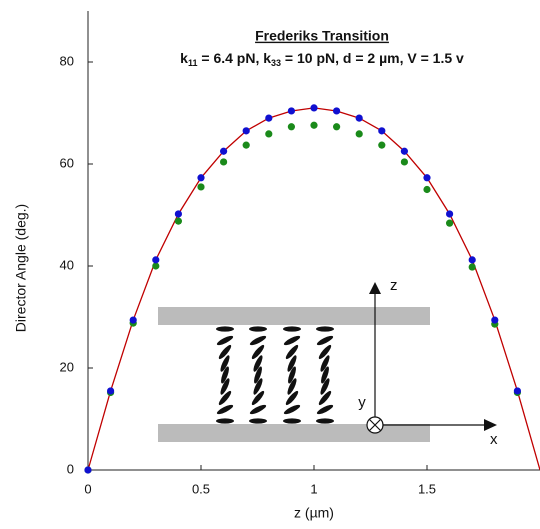 Image resolution: width=540 pixels, height=529 pixels. Describe the element at coordinates (372, 58) in the screenshot. I see `subtitle-part: = 10 pN, d = 2 µm, V = 1.5 v` at that location.